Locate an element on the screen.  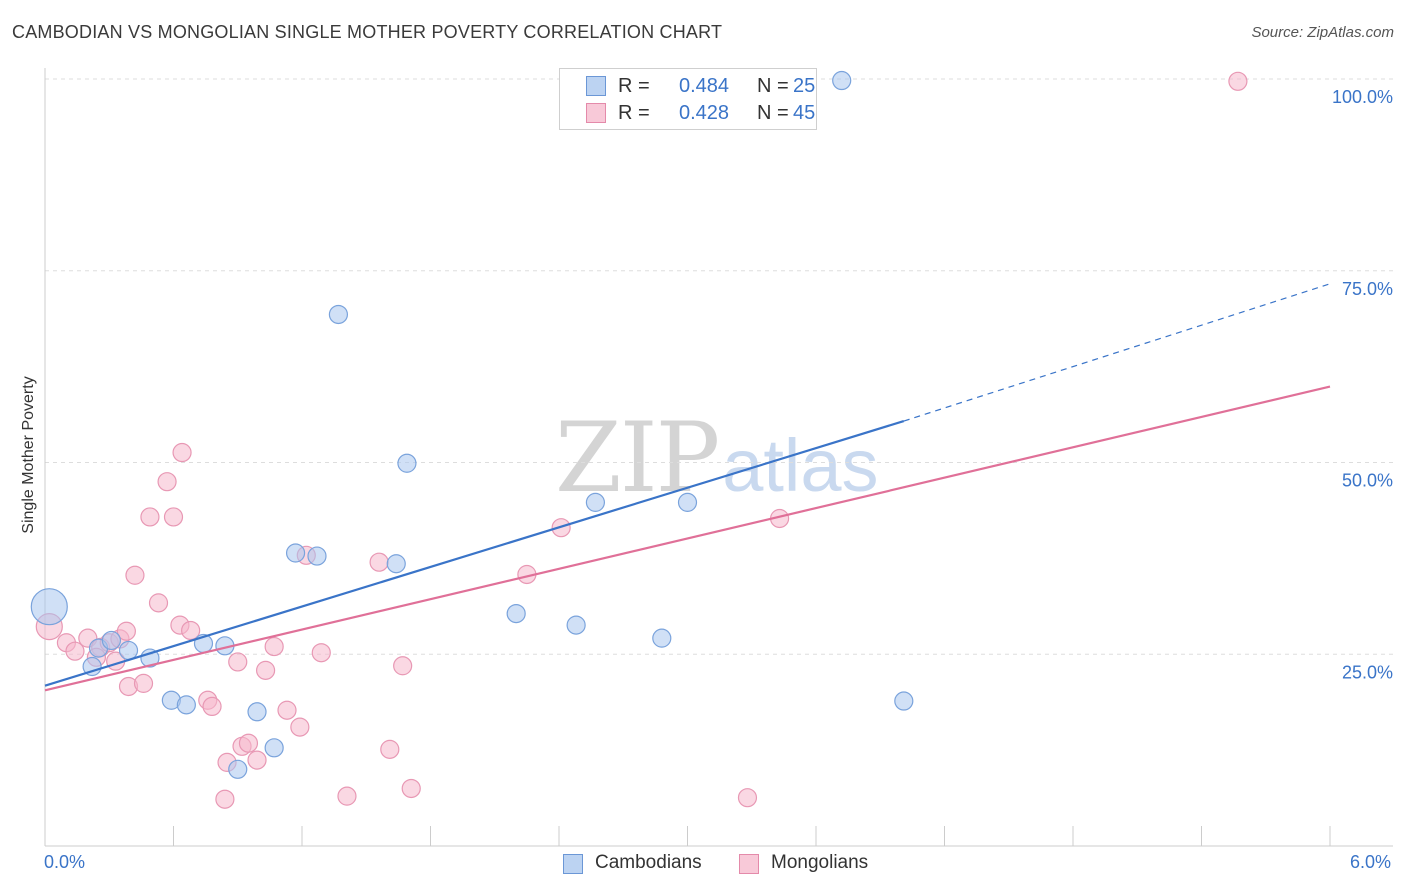
legend-swatch-blue is located at coordinates (596, 86).